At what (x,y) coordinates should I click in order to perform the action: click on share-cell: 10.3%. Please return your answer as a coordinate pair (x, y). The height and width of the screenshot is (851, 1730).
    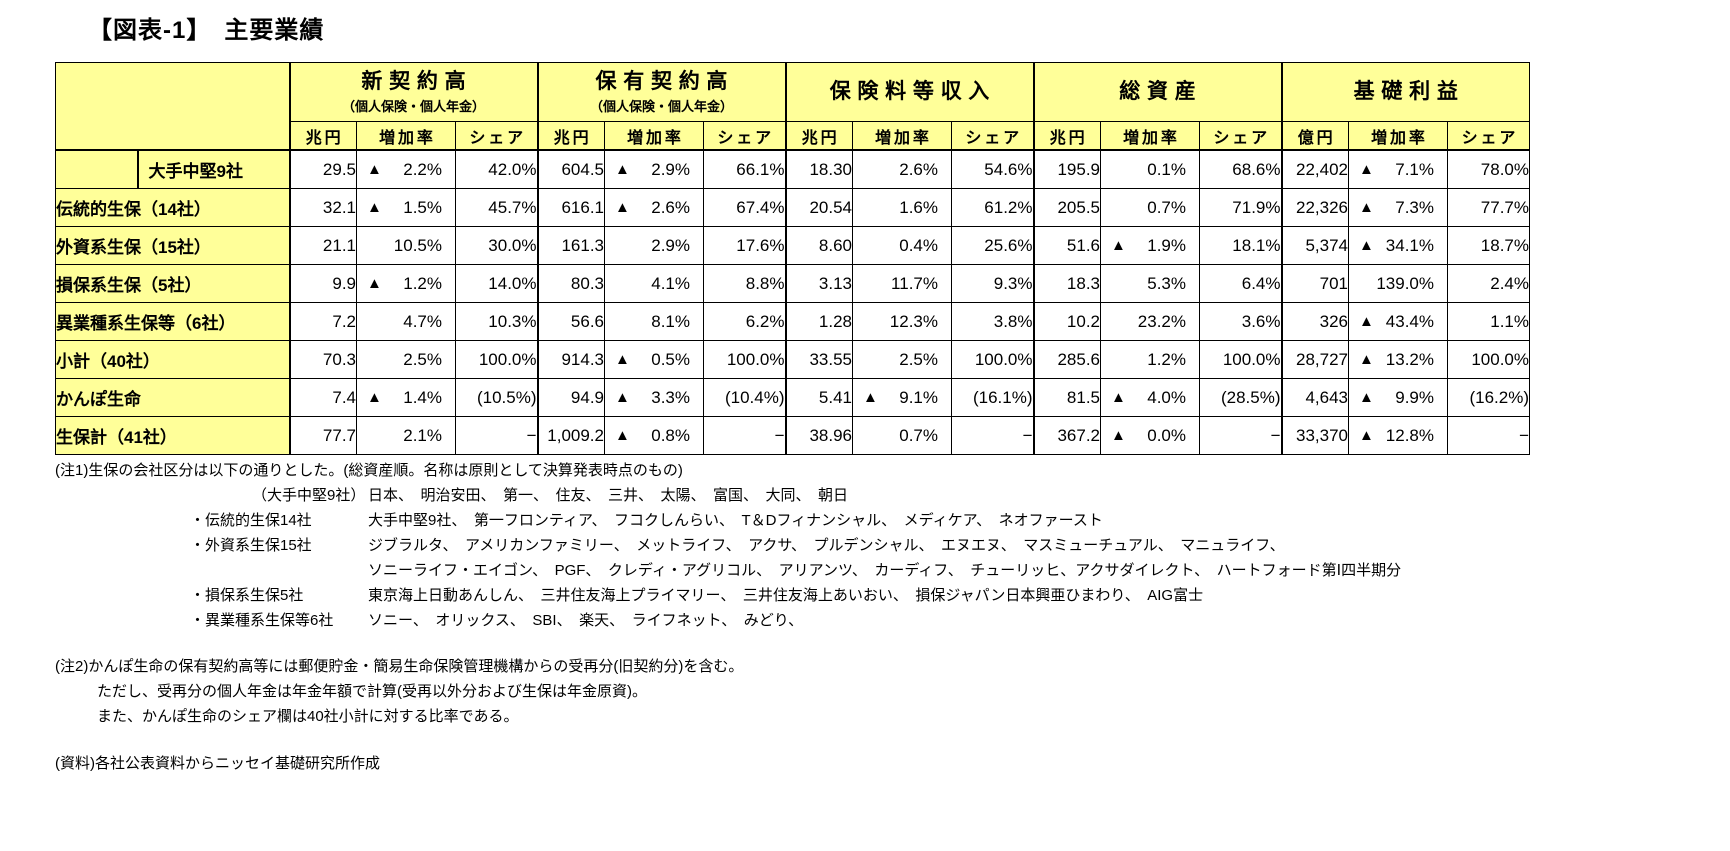
    Looking at the image, I should click on (496, 321).